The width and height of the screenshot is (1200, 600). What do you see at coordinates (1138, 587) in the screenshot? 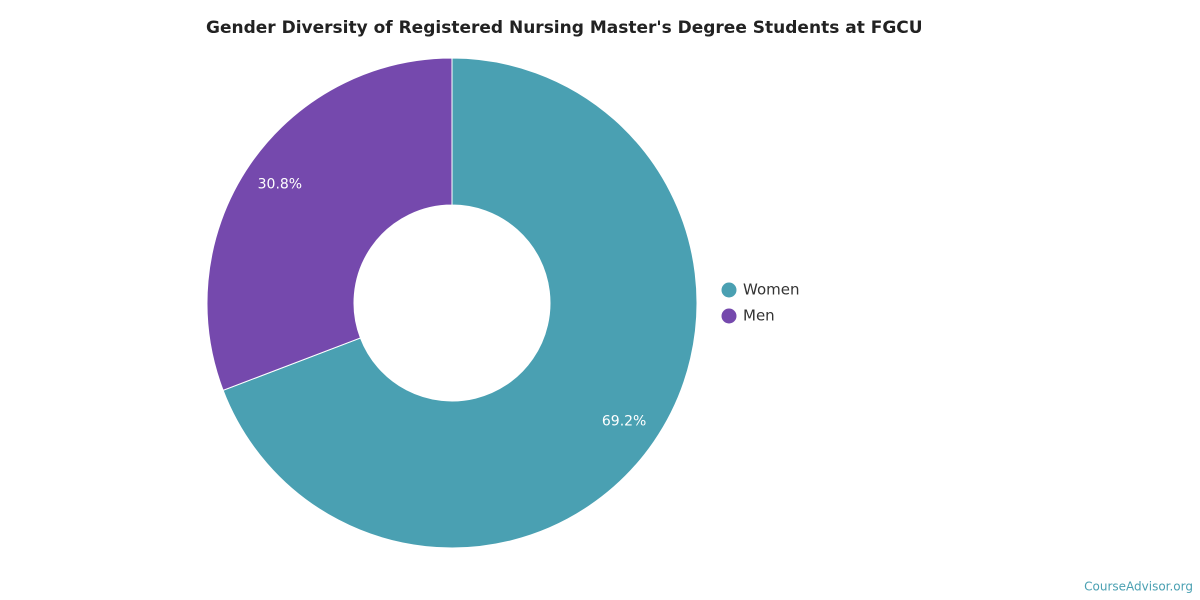
I see `watermark: CourseAdvisor.org` at bounding box center [1138, 587].